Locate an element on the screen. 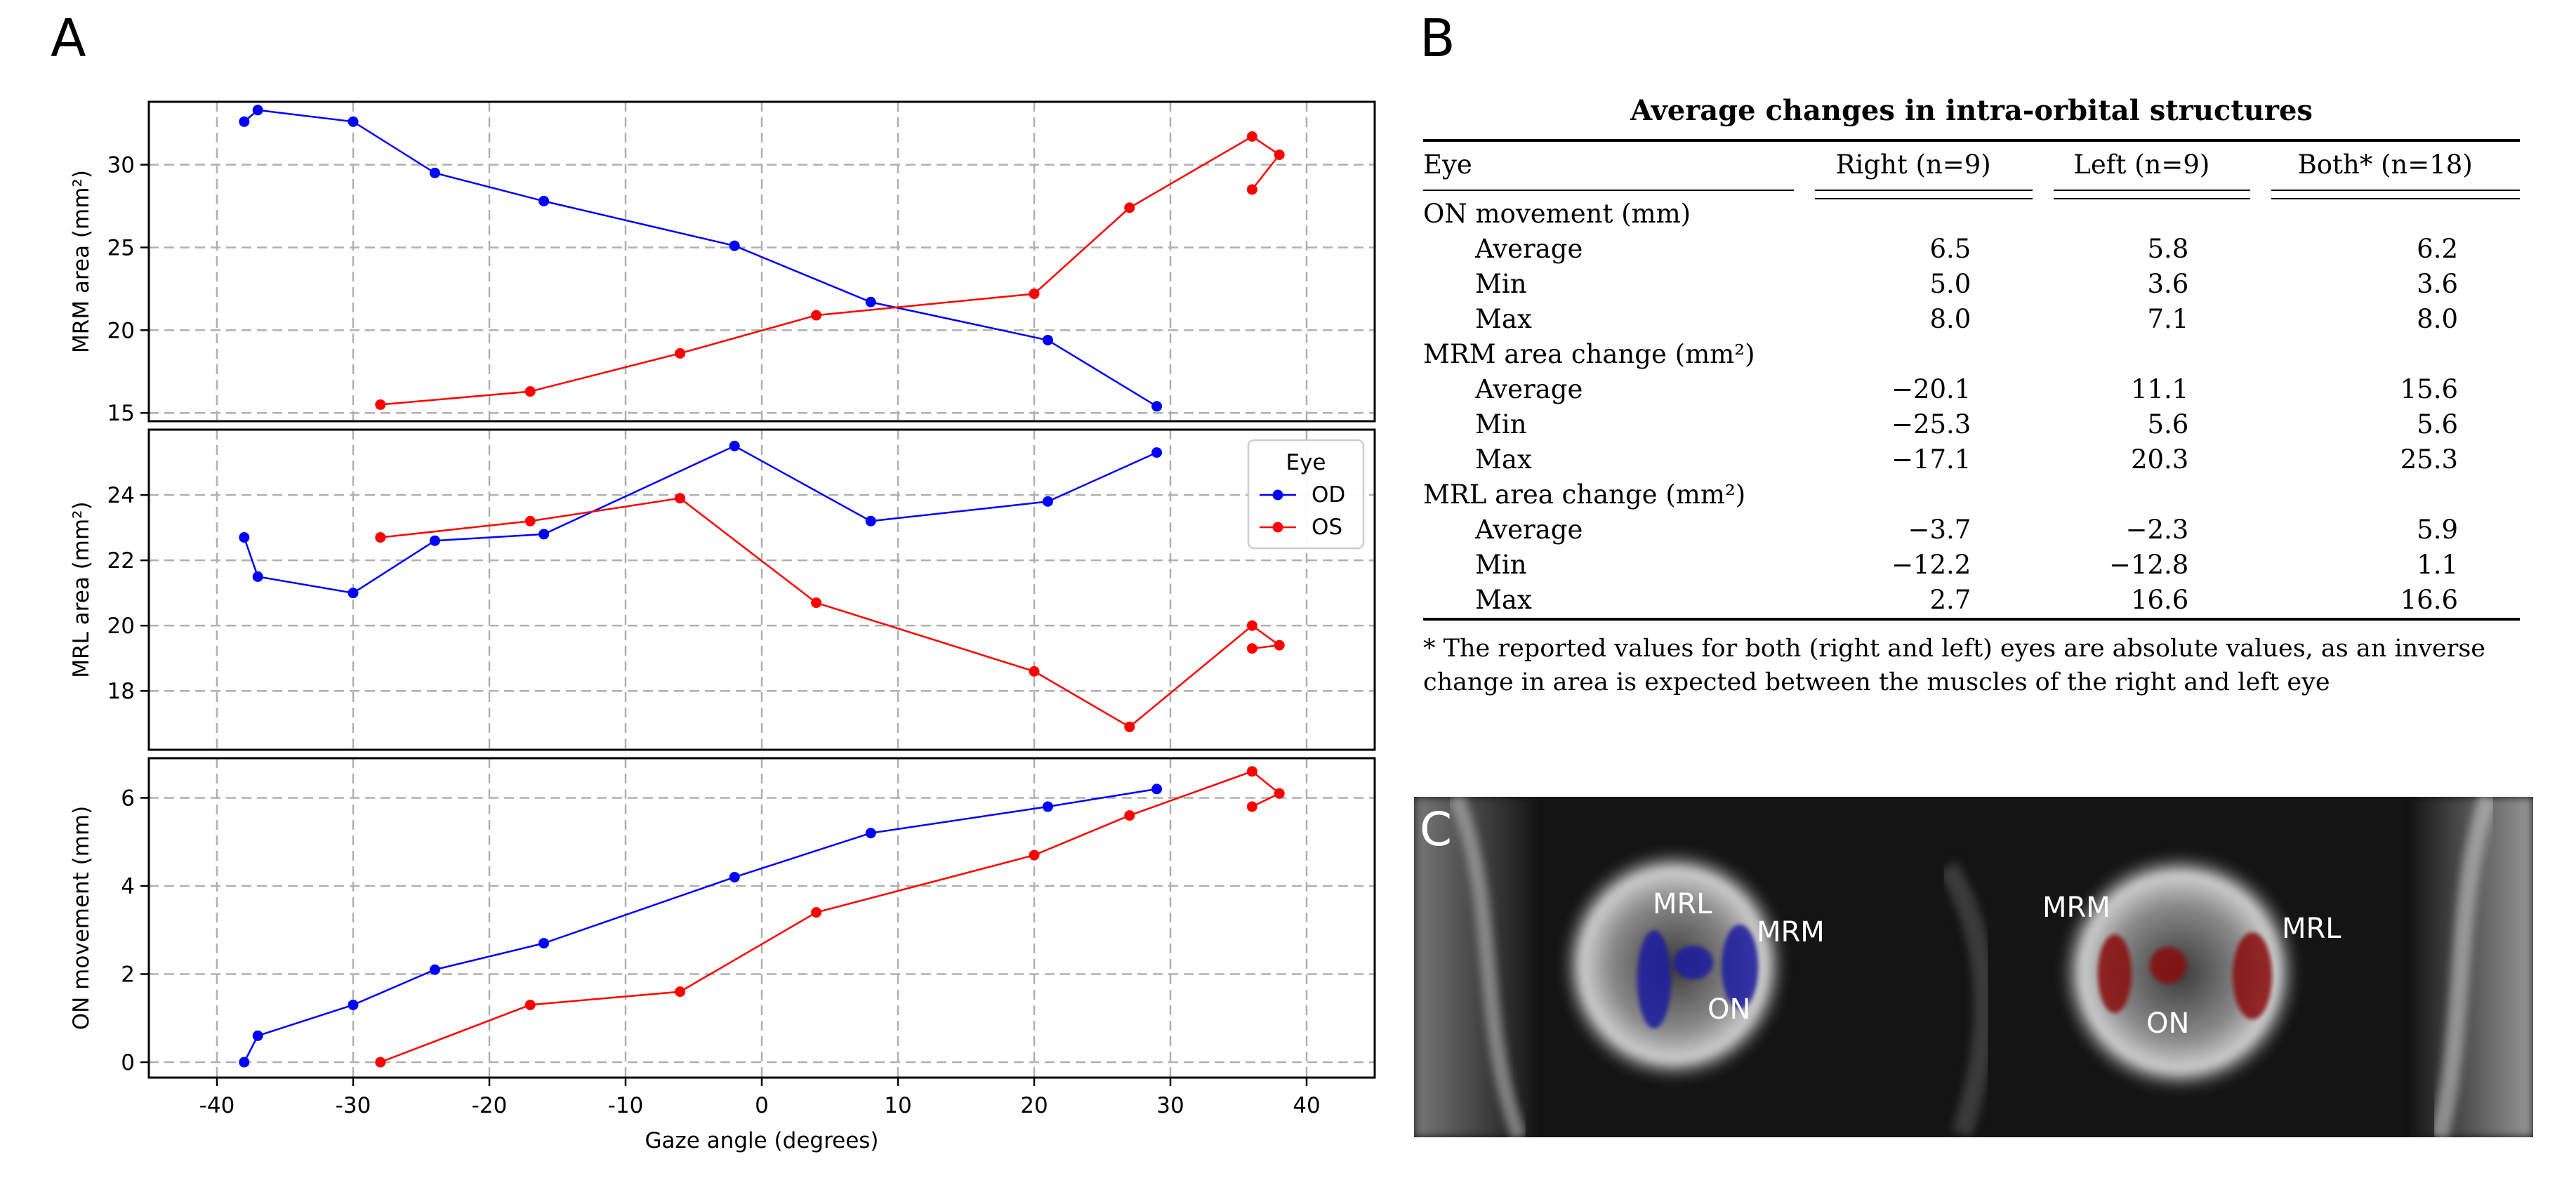 The image size is (2576, 1178). group-mrm-label: MRM area change (mm²) is located at coordinates (1589, 354).